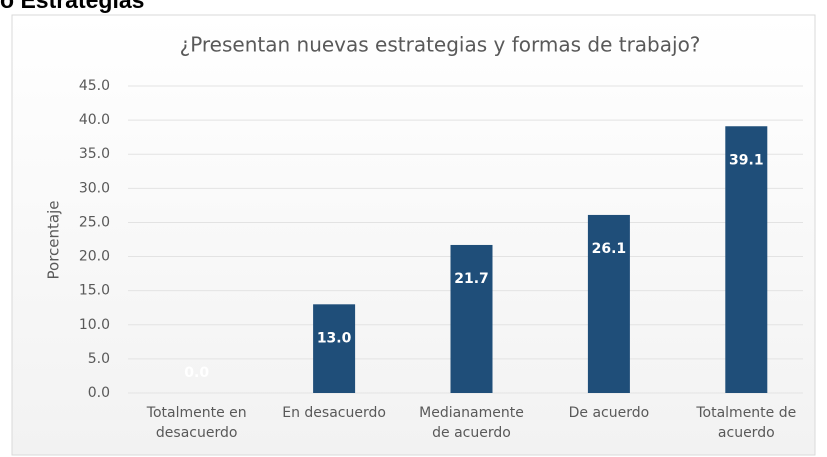 Image resolution: width=827 pixels, height=457 pixels. What do you see at coordinates (196, 373) in the screenshot?
I see `data-label: 0.0` at bounding box center [196, 373].